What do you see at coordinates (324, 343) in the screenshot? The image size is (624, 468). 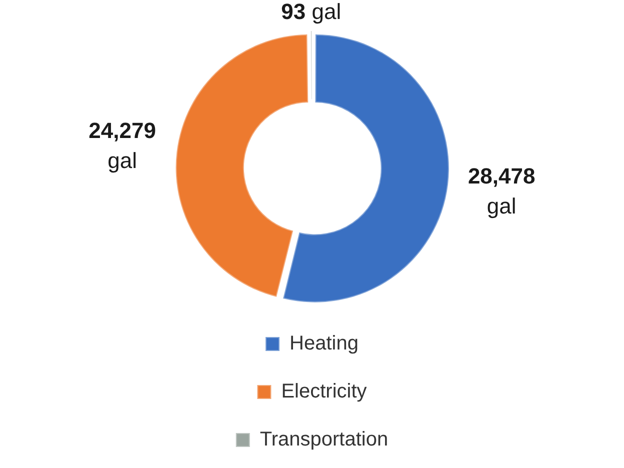 I see `legend-label: Heating` at bounding box center [324, 343].